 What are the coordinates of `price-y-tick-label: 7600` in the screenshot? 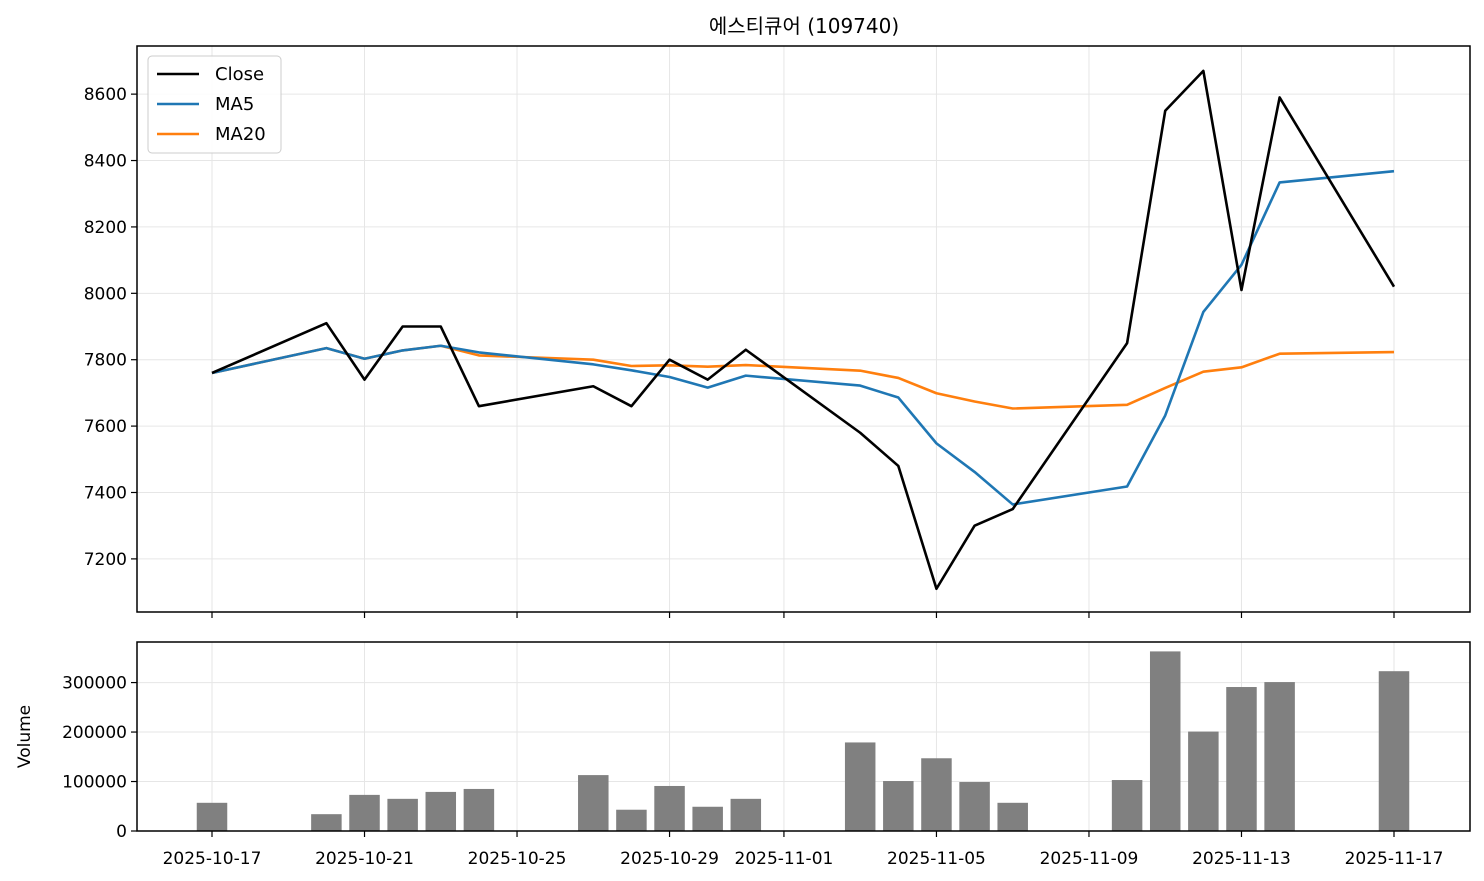 It's located at (105, 427).